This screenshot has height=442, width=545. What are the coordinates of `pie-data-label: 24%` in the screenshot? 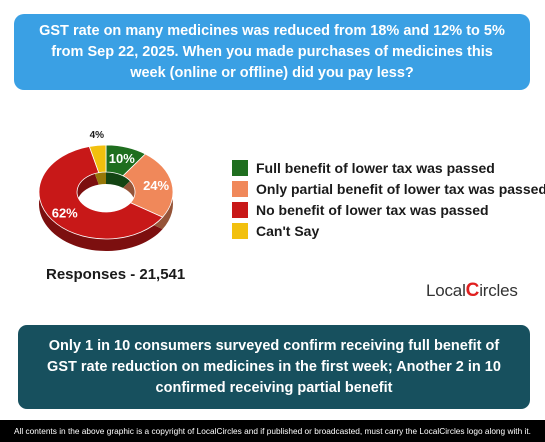 It's located at (156, 185).